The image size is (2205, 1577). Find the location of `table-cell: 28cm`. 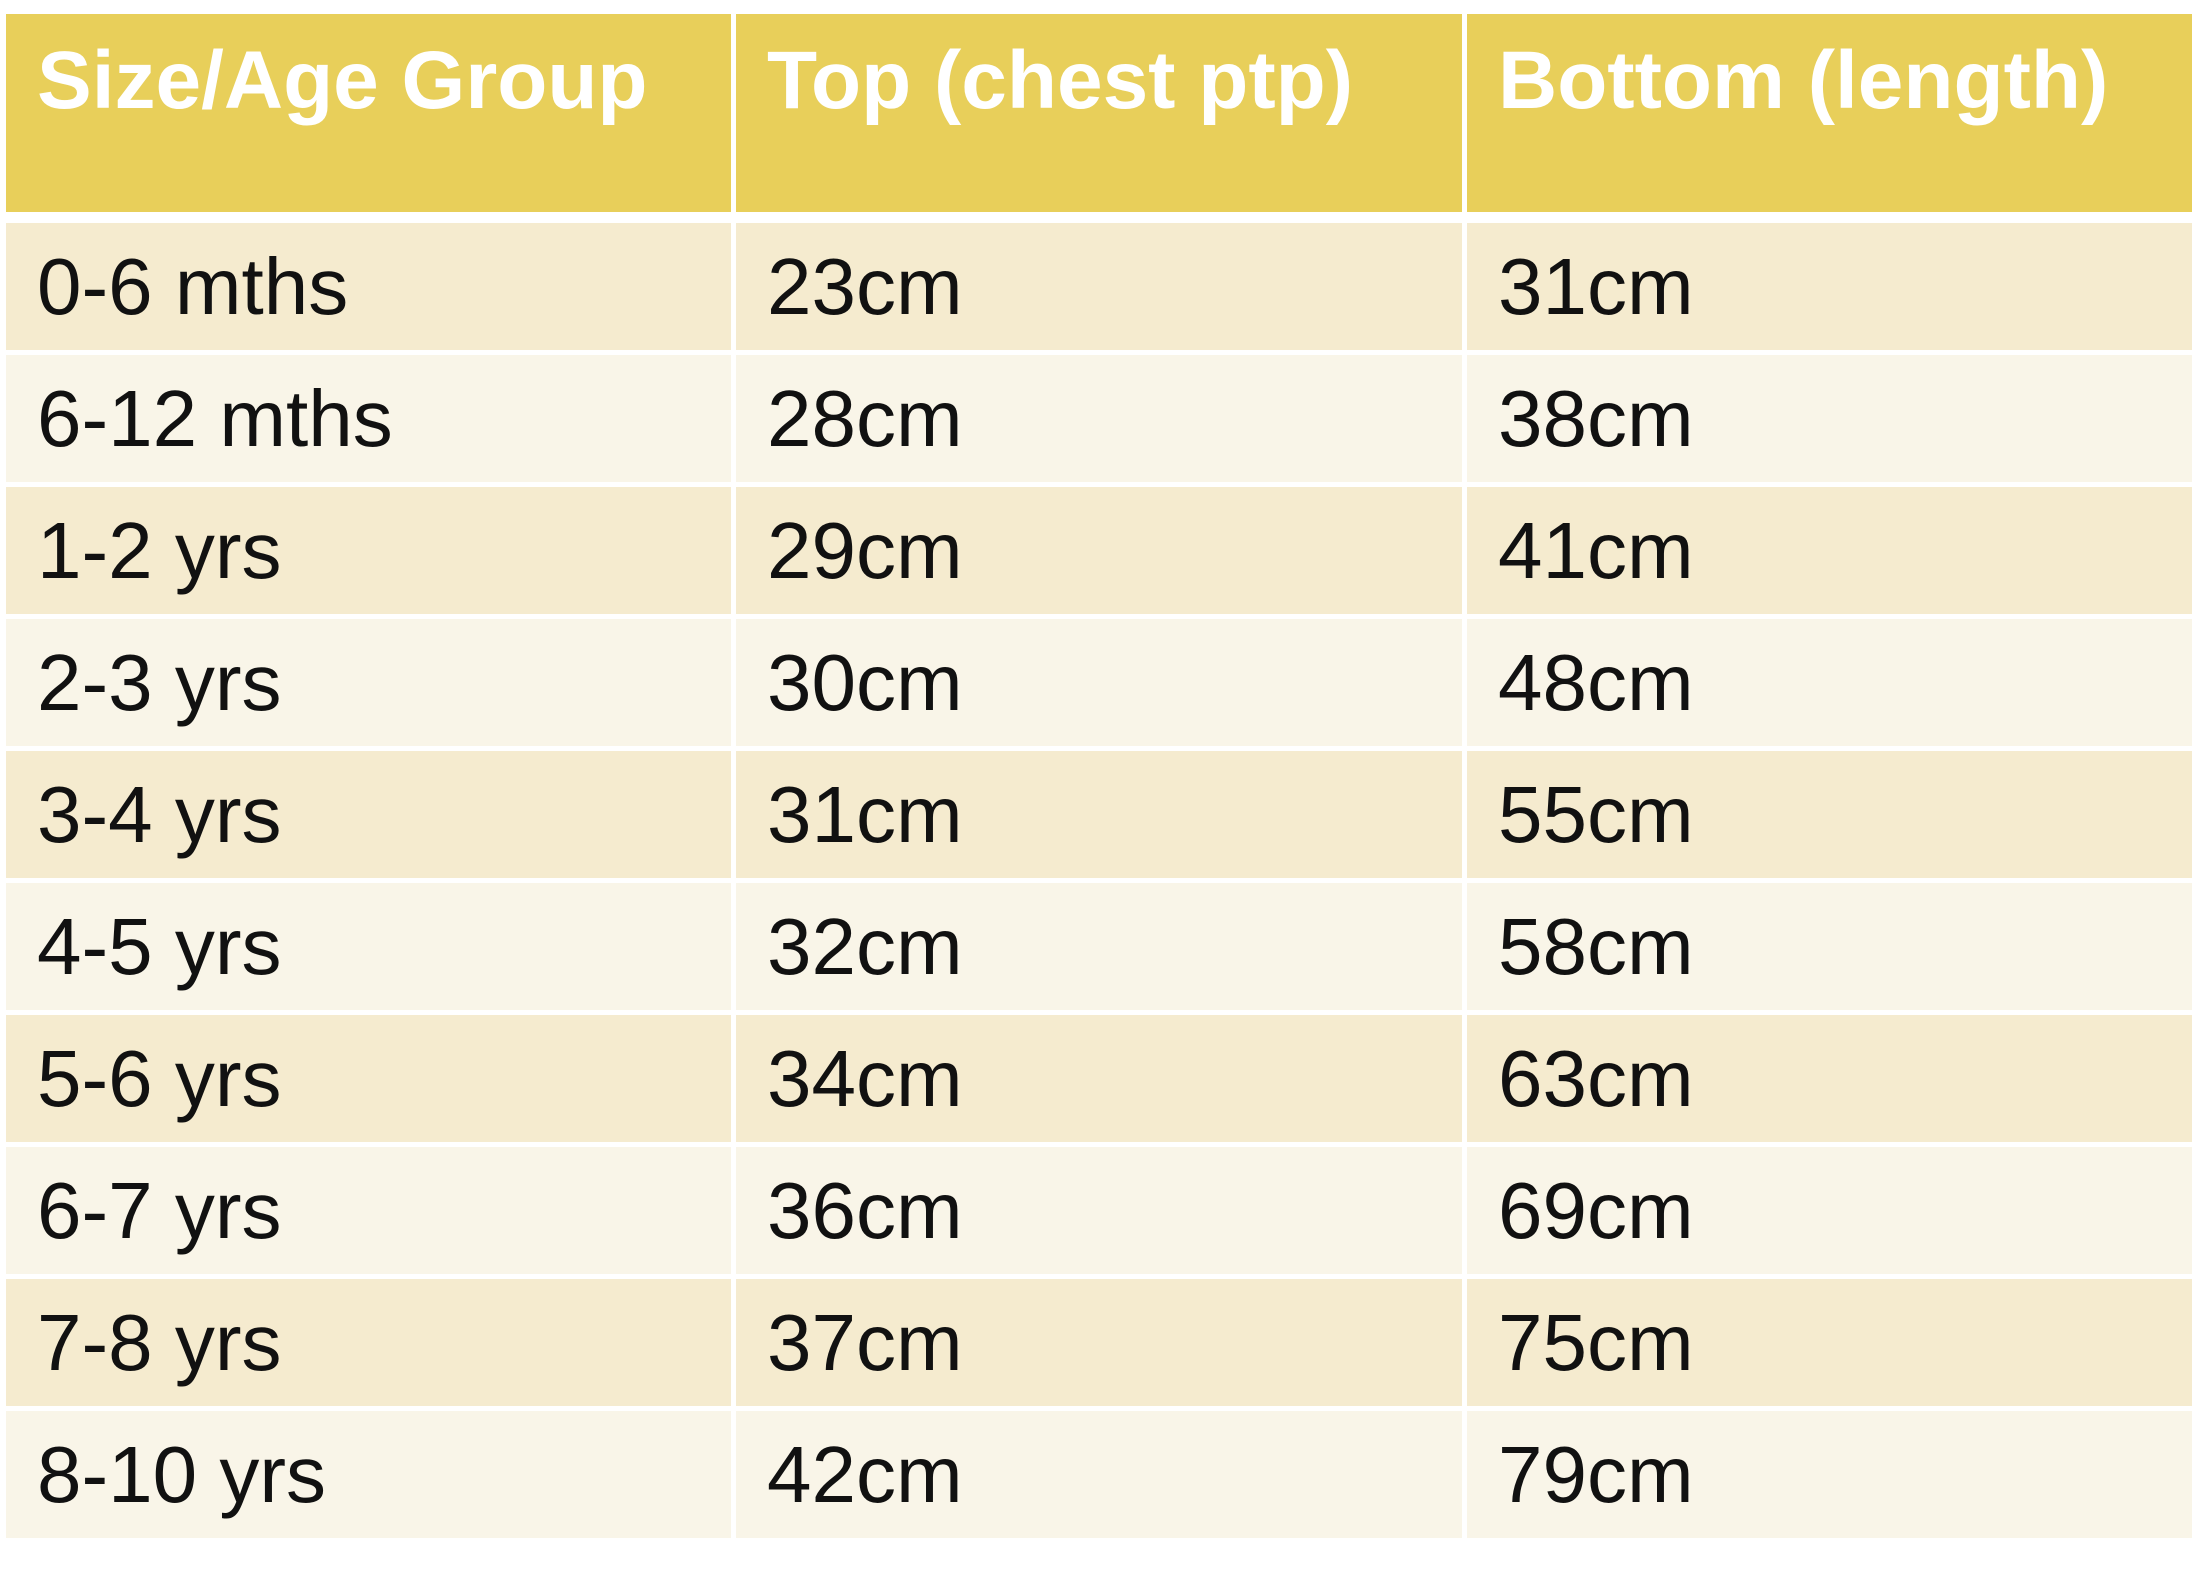

table-cell: 28cm is located at coordinates (1101, 418).